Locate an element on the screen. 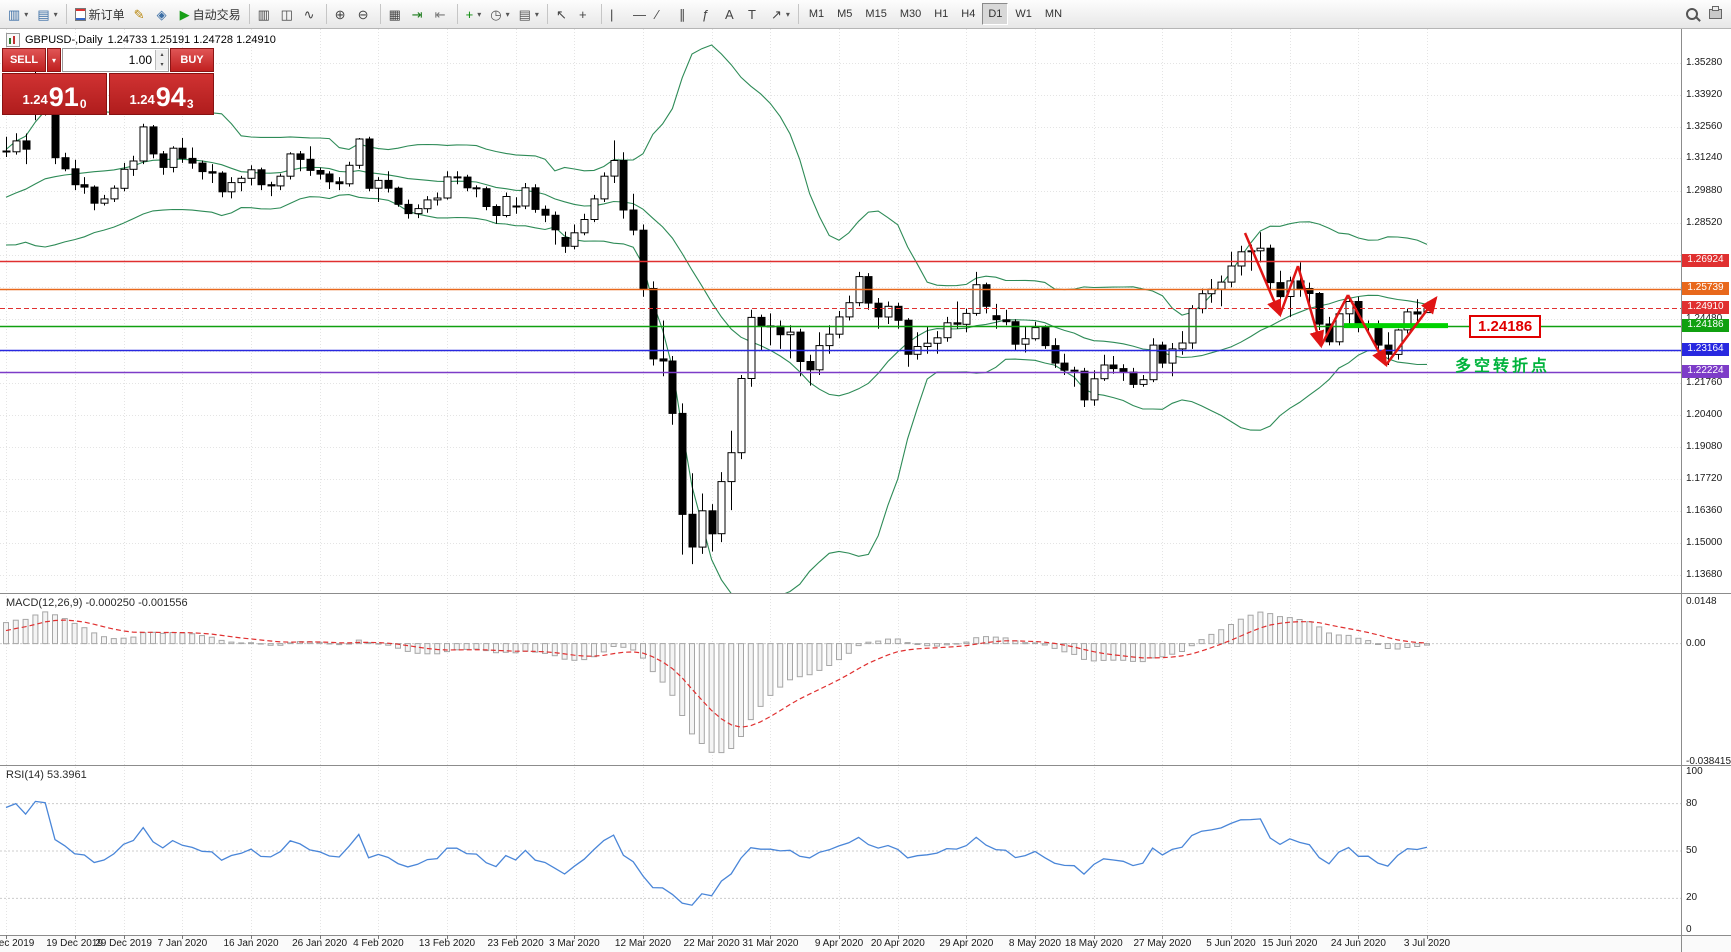  zoom-out-button: ⊖ is located at coordinates (365, 14).